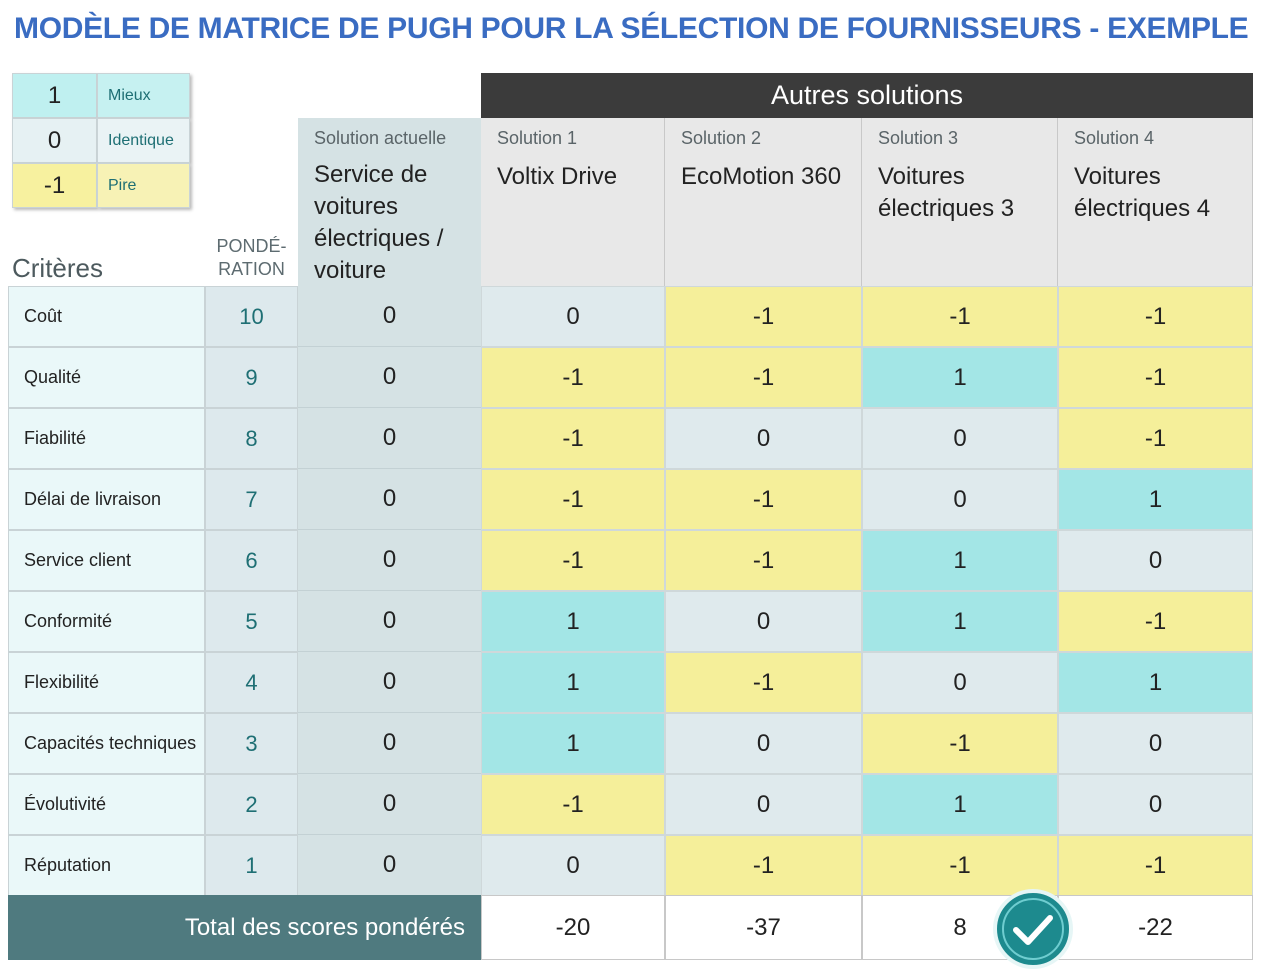 This screenshot has height=974, width=1263. I want to click on criterion: Flexibilité, so click(106, 682).